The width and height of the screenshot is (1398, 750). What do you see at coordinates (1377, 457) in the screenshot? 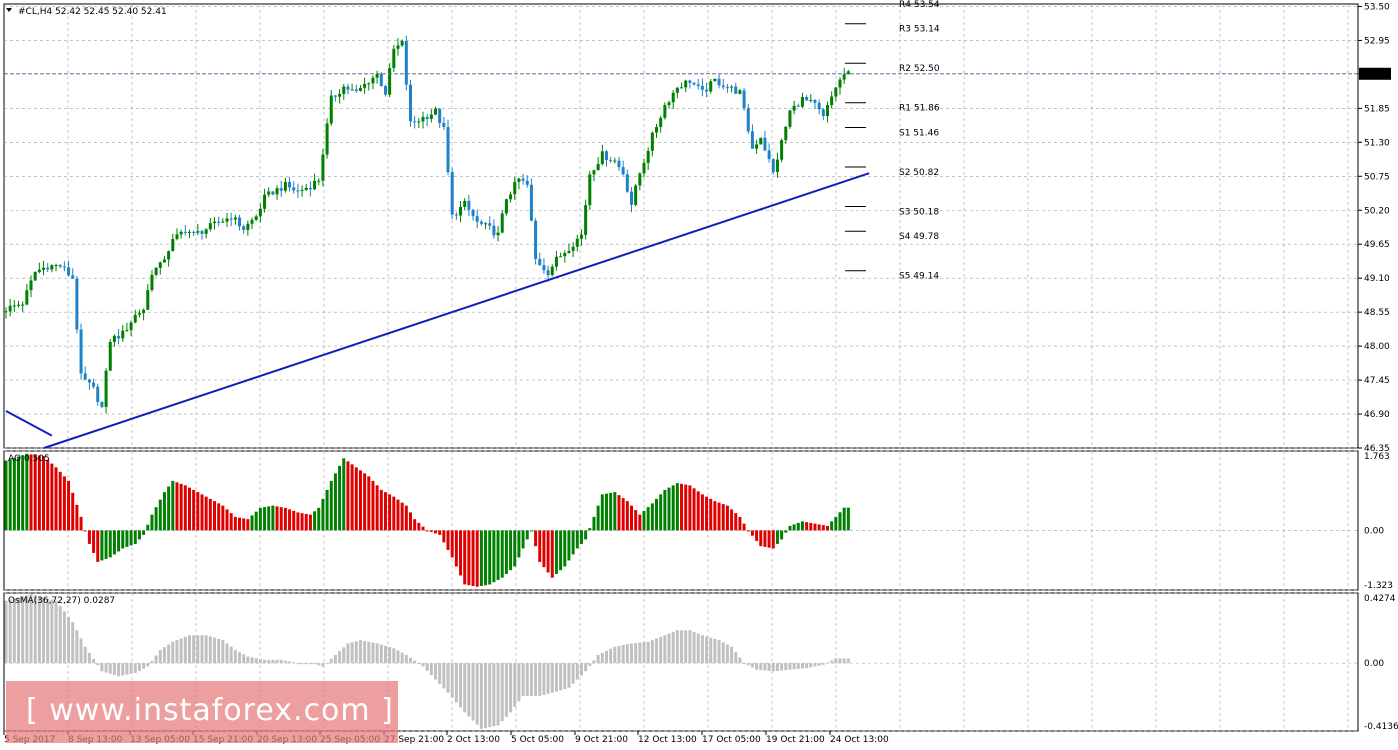
I see `ao-tick-label: 1.763` at bounding box center [1377, 457].